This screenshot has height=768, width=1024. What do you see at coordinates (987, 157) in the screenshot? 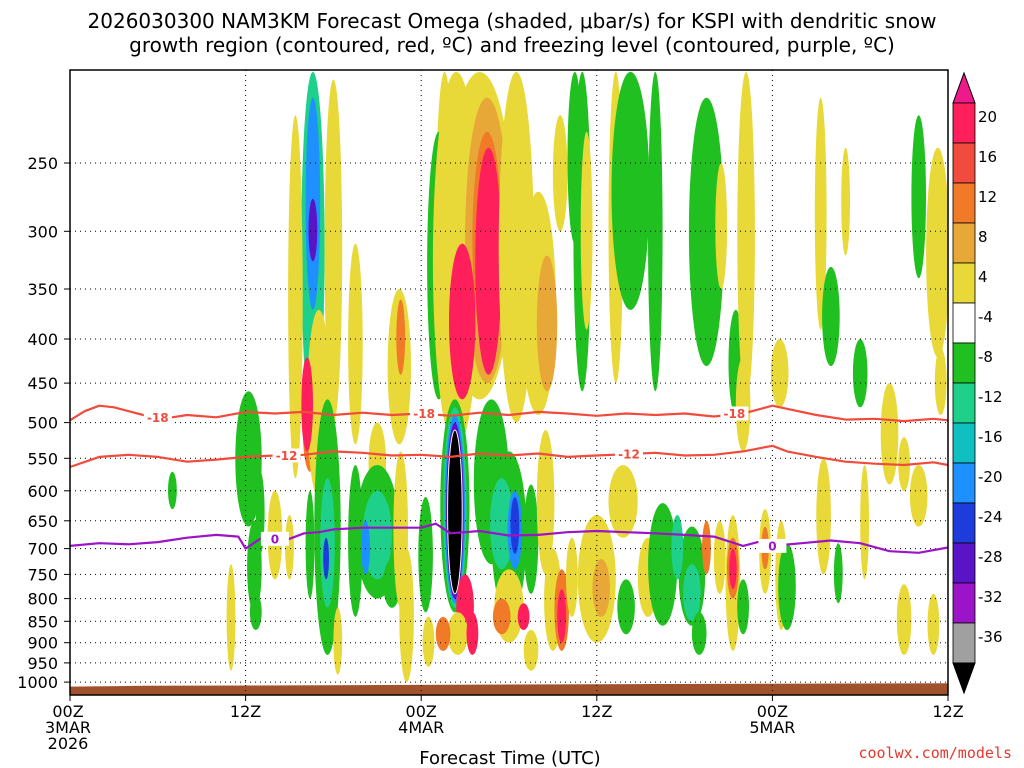
I see `colorbar-tick-label: 16` at bounding box center [987, 157].